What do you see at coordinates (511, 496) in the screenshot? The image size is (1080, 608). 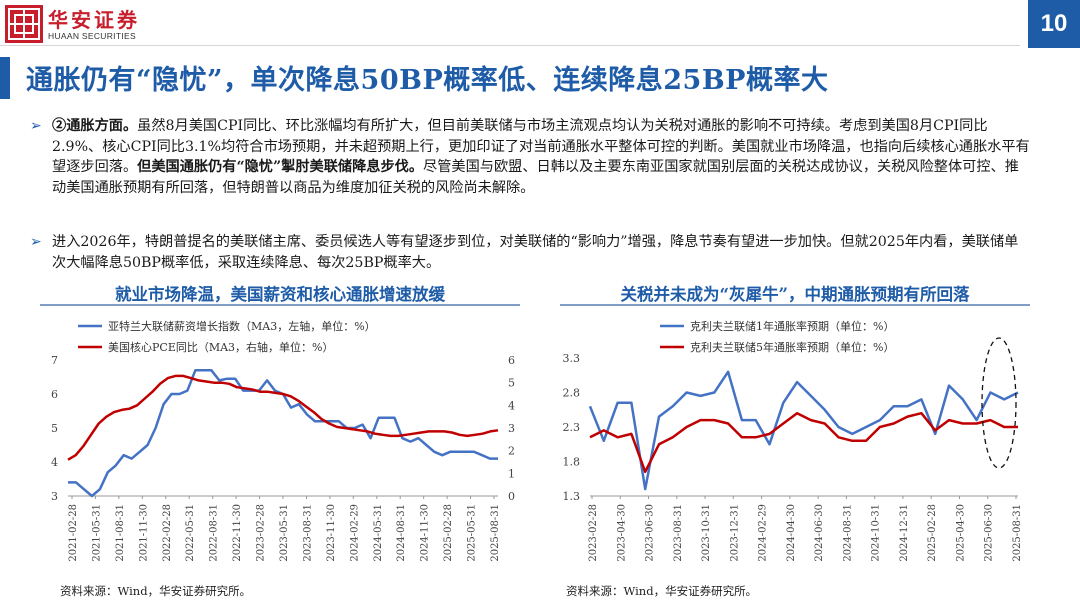 I see `y-right-tick-label: 0` at bounding box center [511, 496].